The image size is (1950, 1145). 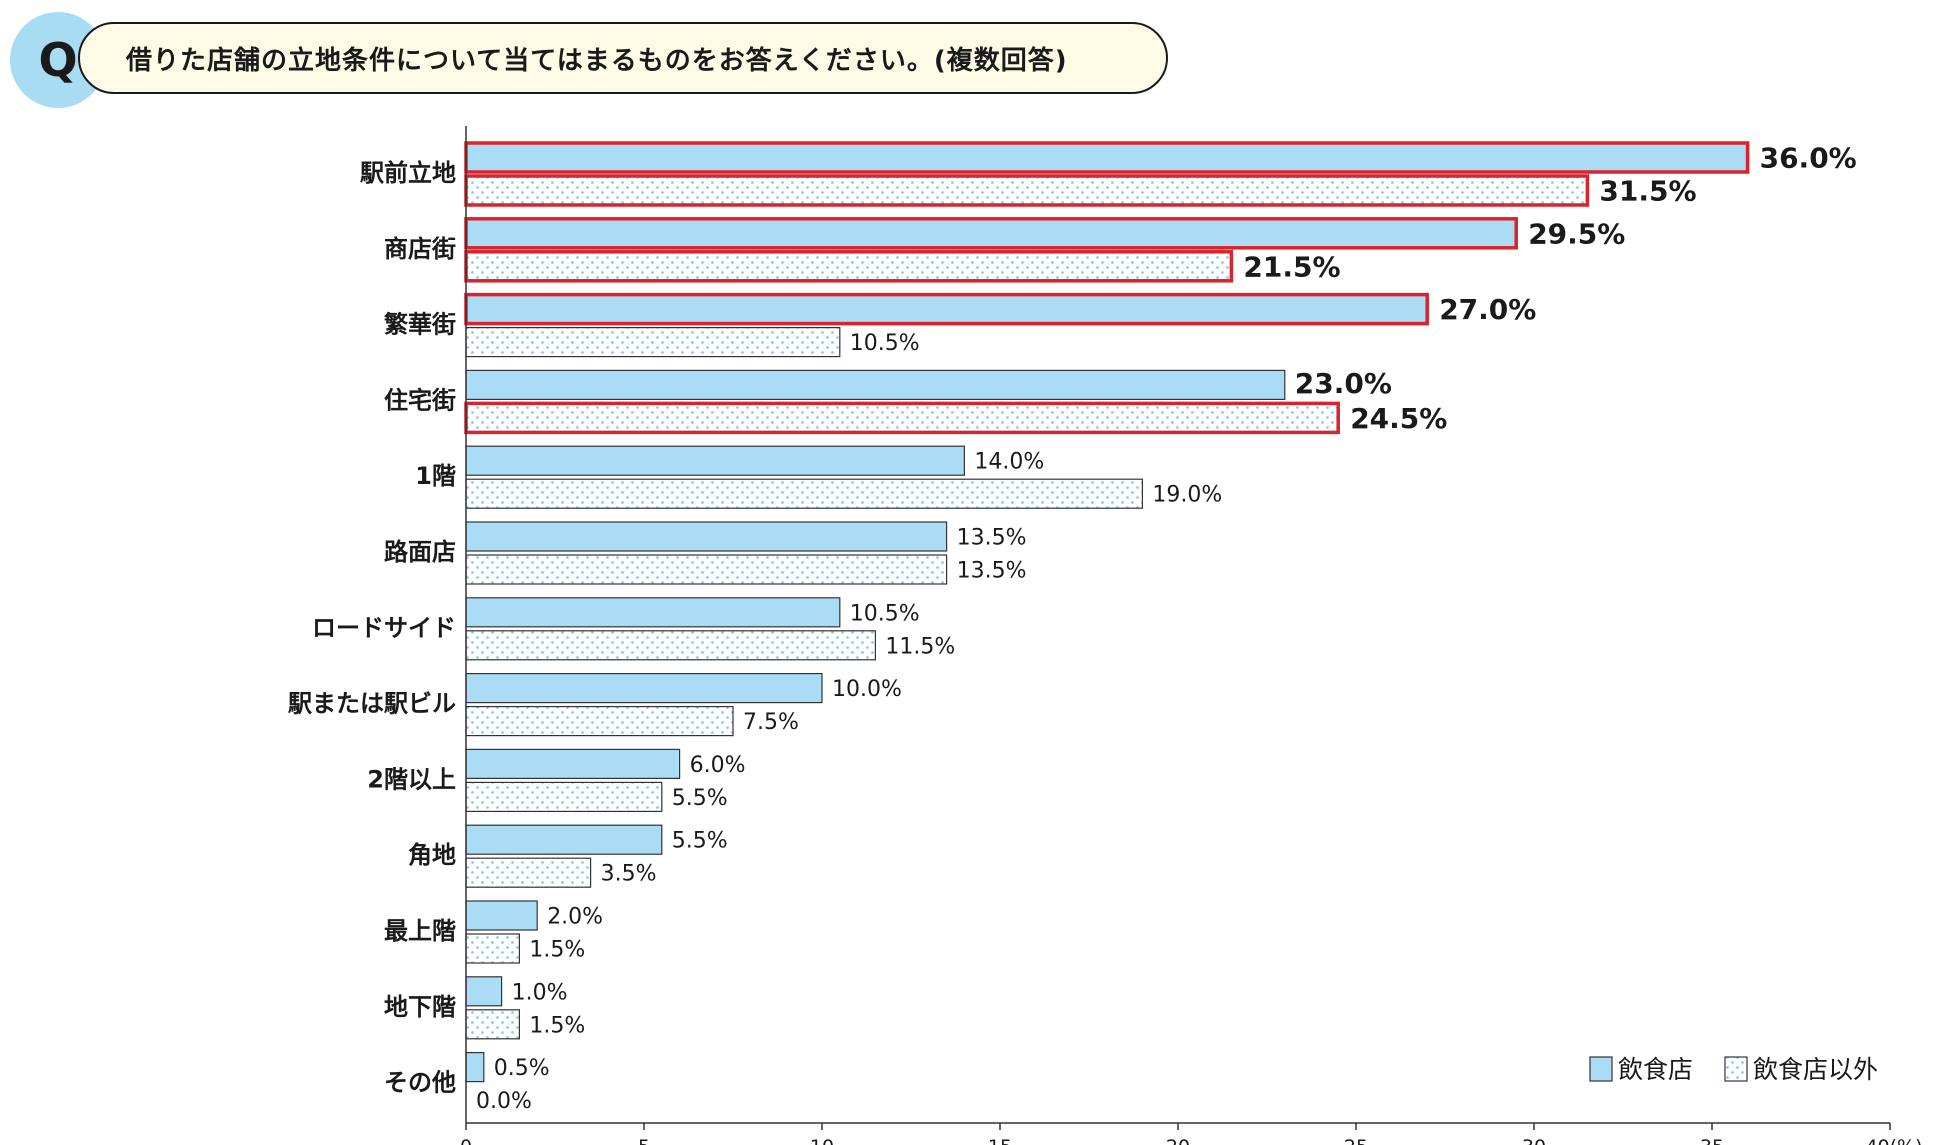 I want to click on x-tick-label: 20, so click(x=1178, y=1140).